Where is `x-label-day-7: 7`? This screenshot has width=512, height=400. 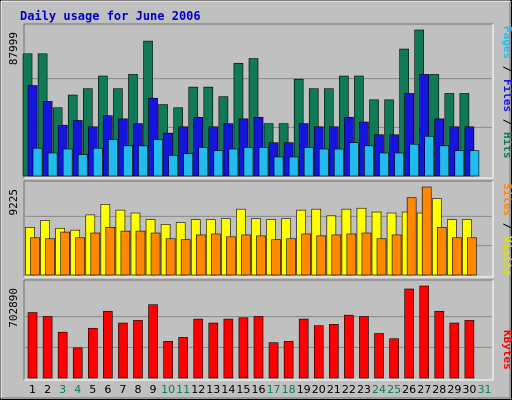
x-label-day-7: 7 is located at coordinates (122, 389).